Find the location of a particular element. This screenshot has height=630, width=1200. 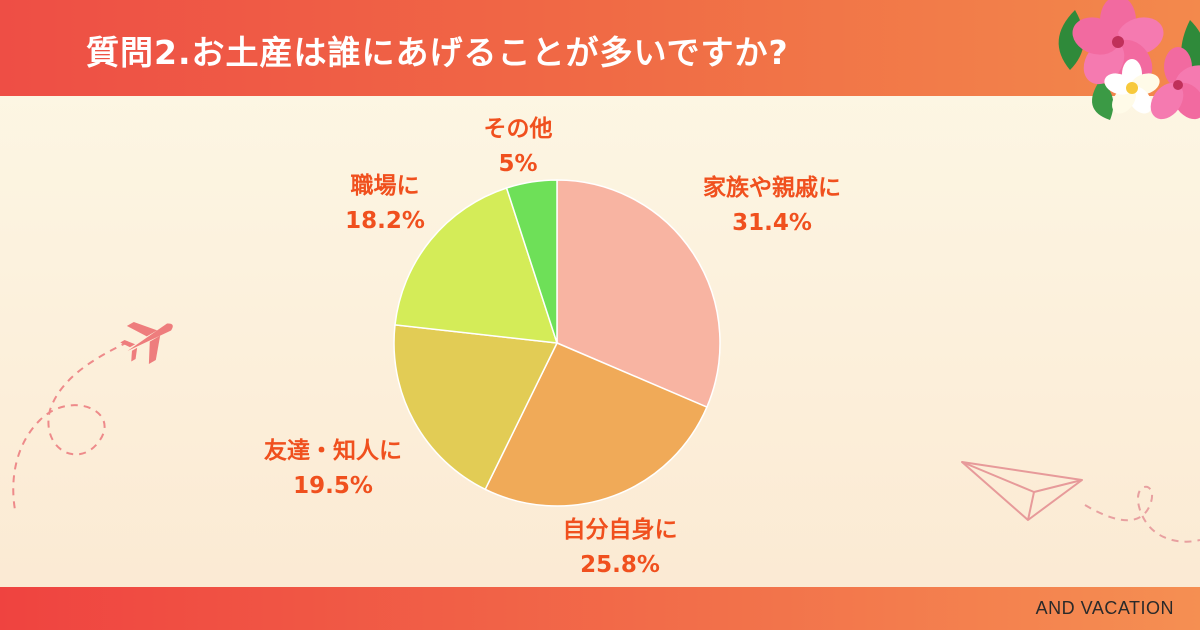

slice-category-label: 友達・知人に is located at coordinates (333, 450).